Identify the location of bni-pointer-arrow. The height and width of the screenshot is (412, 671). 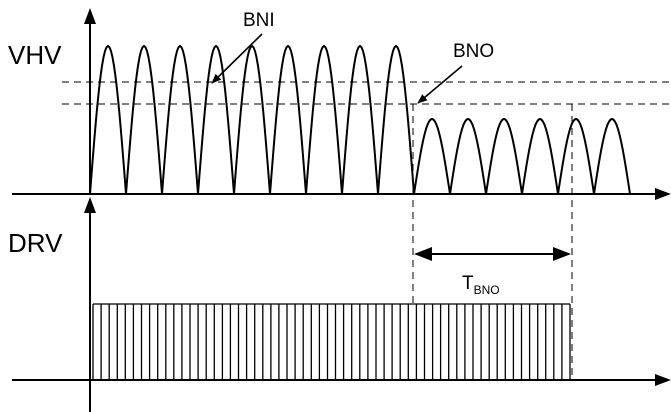
(237, 58).